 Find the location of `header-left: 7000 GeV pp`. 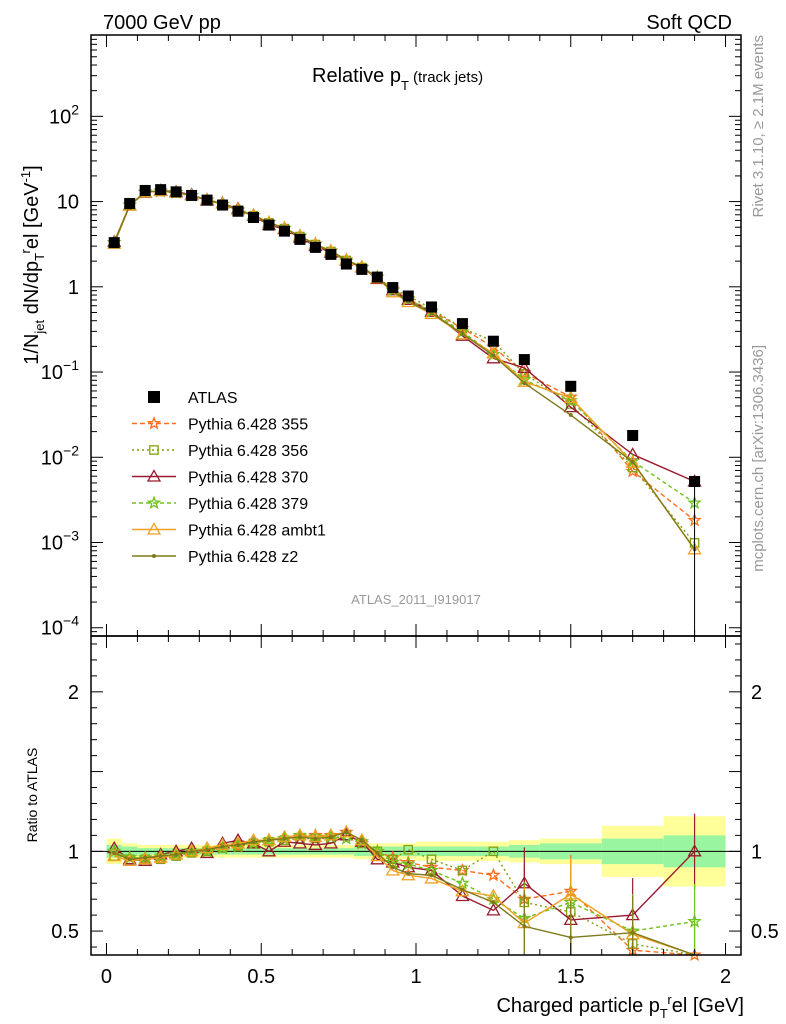

header-left: 7000 GeV pp is located at coordinates (162, 23).